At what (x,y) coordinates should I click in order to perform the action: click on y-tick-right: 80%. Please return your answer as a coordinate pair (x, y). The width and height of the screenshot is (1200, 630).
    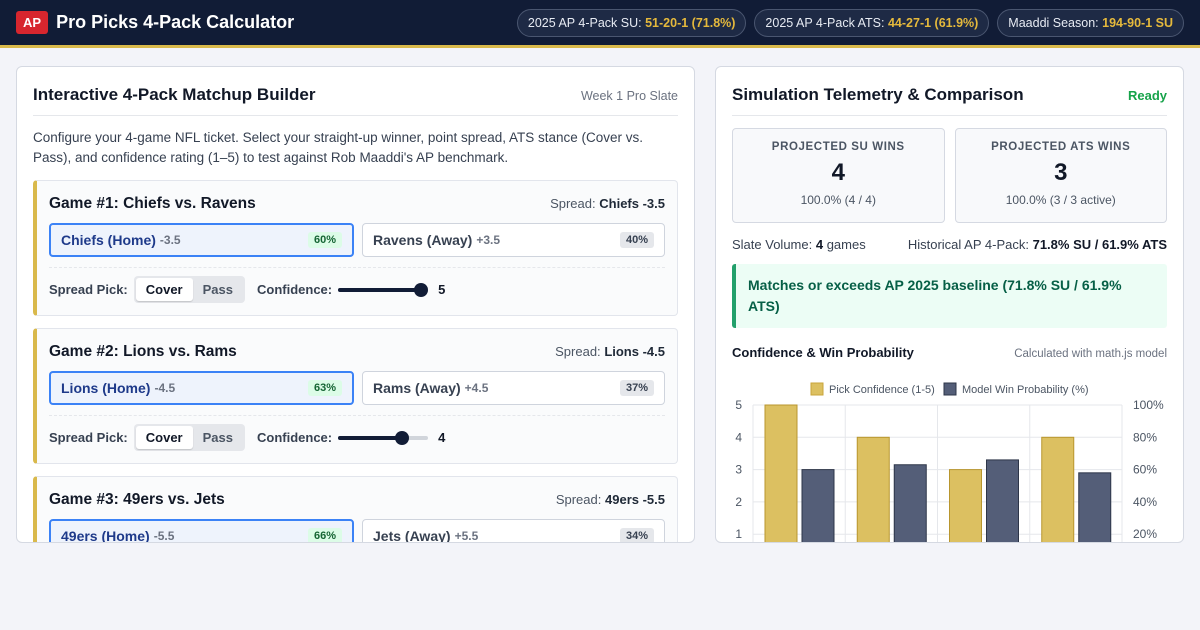
    Looking at the image, I should click on (1145, 437).